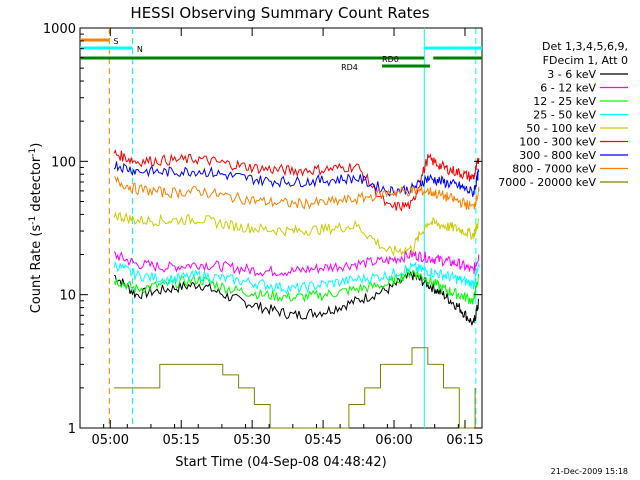 The image size is (640, 480). What do you see at coordinates (349, 67) in the screenshot?
I see `state-label-rd4: RD4` at bounding box center [349, 67].